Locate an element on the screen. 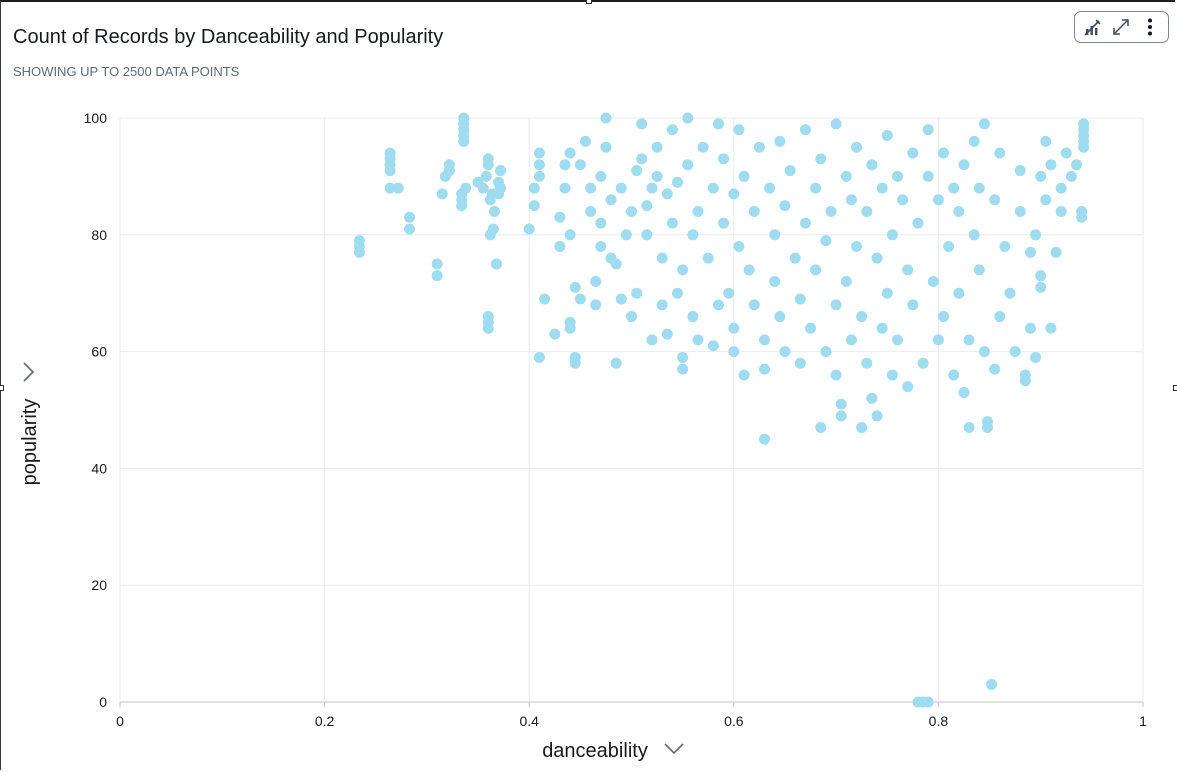  resize-handle-left is located at coordinates (2, 388).